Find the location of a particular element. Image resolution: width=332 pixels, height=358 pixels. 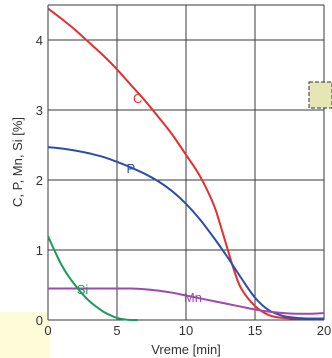

y-tick-label: 3 is located at coordinates (39, 110).